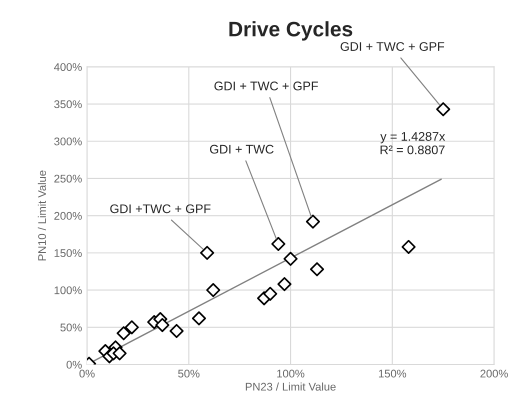 Image resolution: width=512 pixels, height=405 pixels. Describe the element at coordinates (68, 290) in the screenshot. I see `y-tick-label: 100%` at that location.